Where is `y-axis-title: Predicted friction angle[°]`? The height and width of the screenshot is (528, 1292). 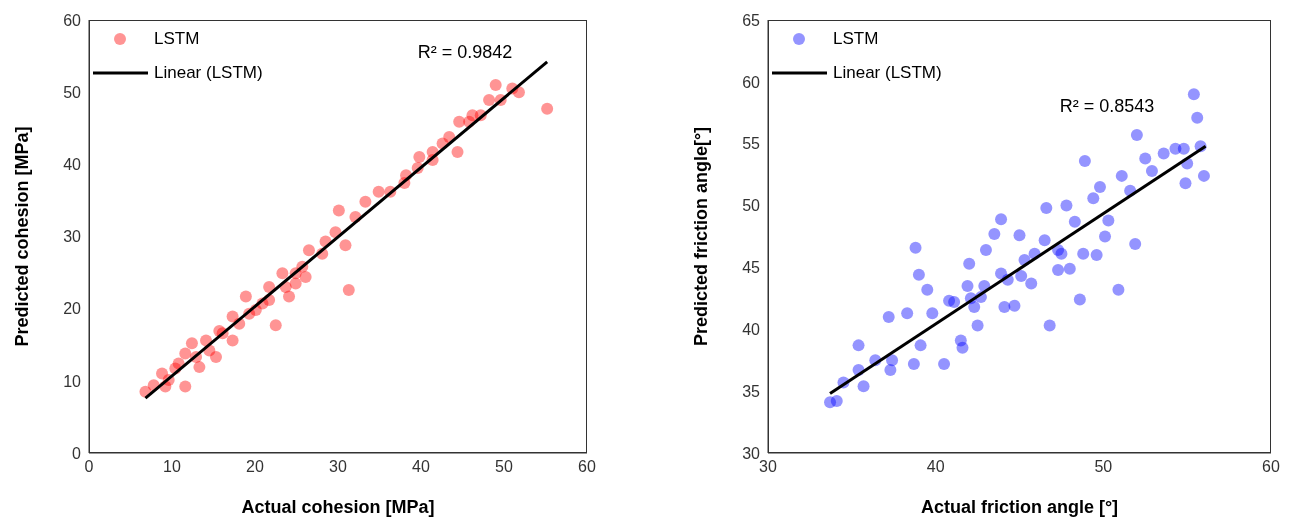
y-axis-title: Predicted friction angle[°] is located at coordinates (701, 236).